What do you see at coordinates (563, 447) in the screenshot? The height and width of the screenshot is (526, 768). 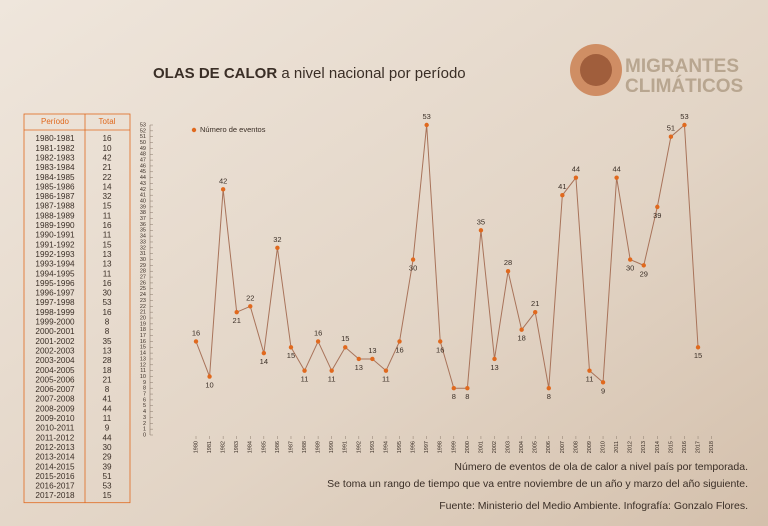 I see `x-tick-label: 2007` at bounding box center [563, 447].